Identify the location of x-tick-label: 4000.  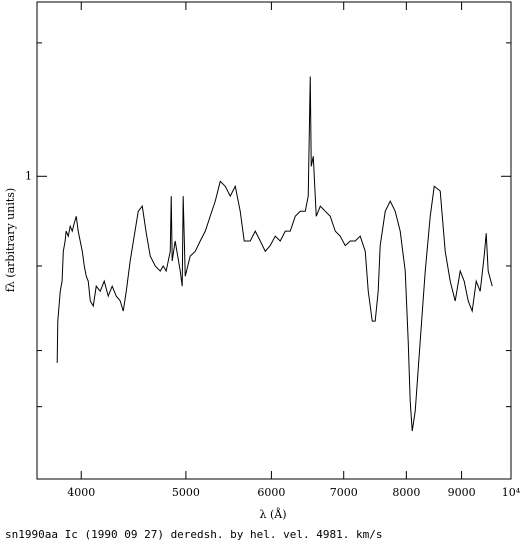
(81, 492).